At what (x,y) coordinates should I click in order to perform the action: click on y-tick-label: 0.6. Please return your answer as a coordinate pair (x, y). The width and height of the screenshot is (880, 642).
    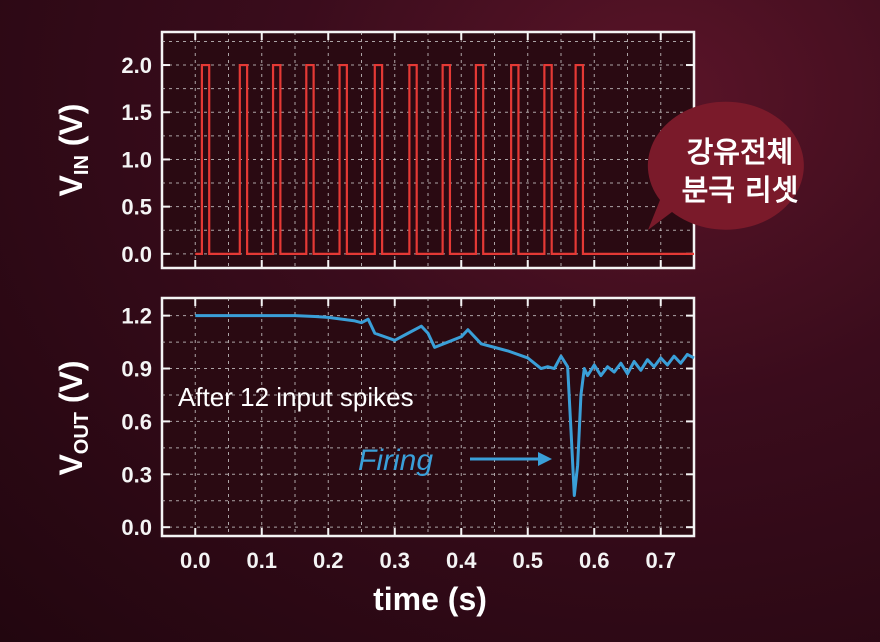
    Looking at the image, I should click on (136, 421).